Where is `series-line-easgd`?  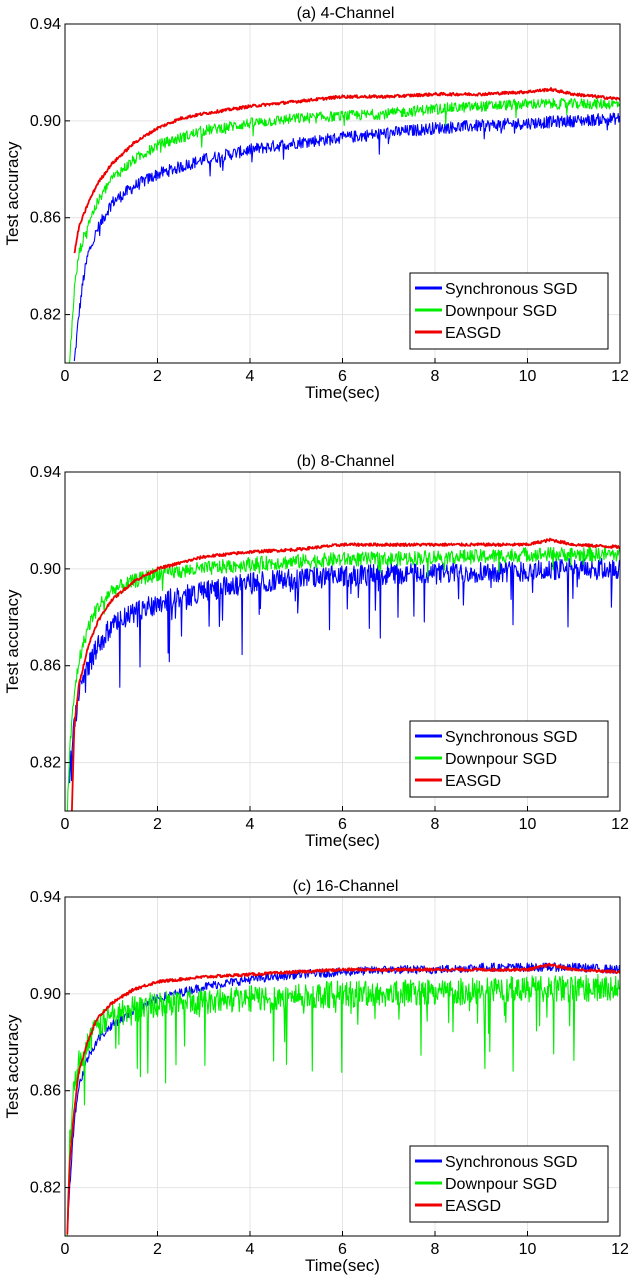
series-line-easgd is located at coordinates (346, 170).